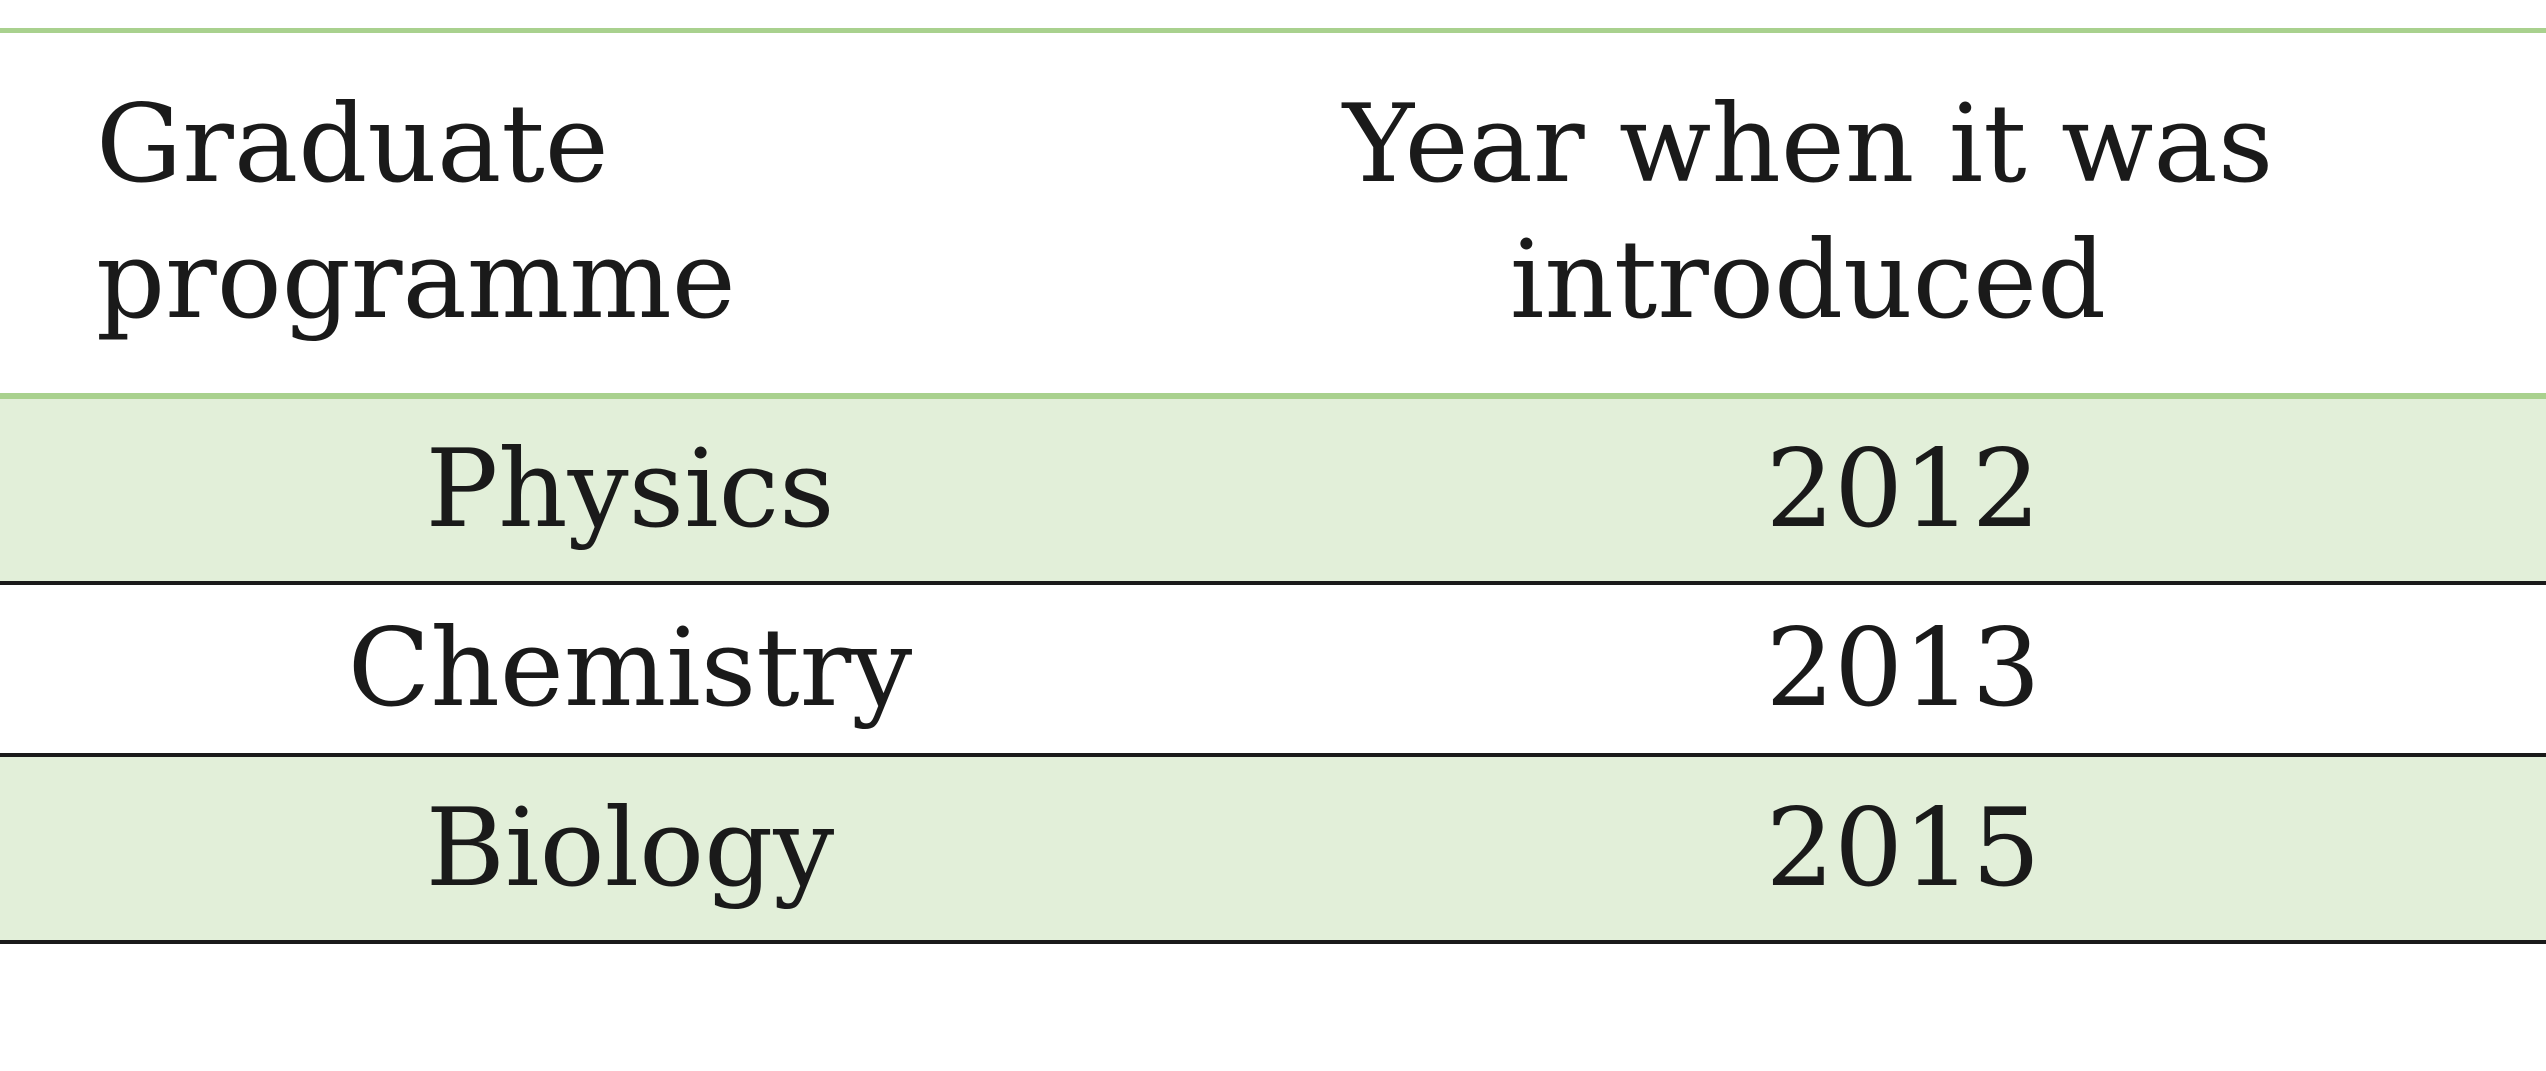 This screenshot has height=1071, width=2546. What do you see at coordinates (1273, 396) in the screenshot?
I see `header-divider` at bounding box center [1273, 396].